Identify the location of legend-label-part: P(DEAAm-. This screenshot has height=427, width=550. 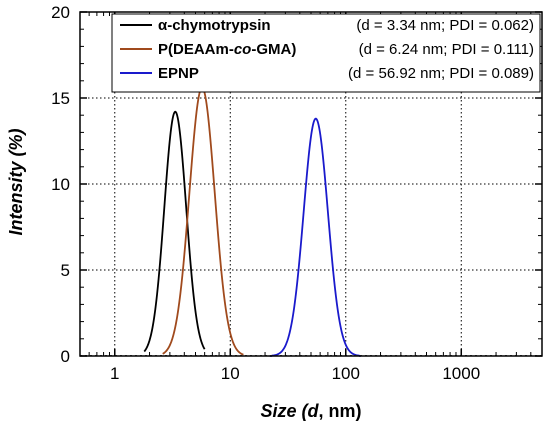
(196, 49).